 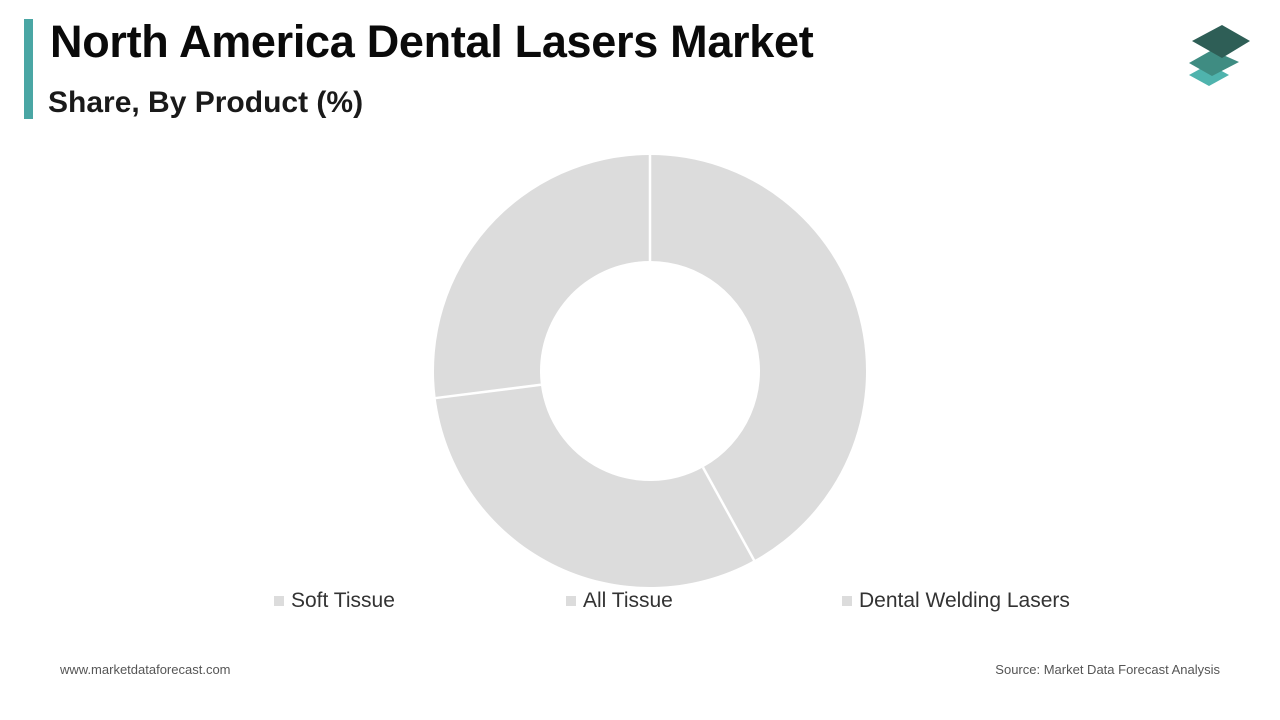 I want to click on slice-dental-welding-lasers, so click(x=542, y=277).